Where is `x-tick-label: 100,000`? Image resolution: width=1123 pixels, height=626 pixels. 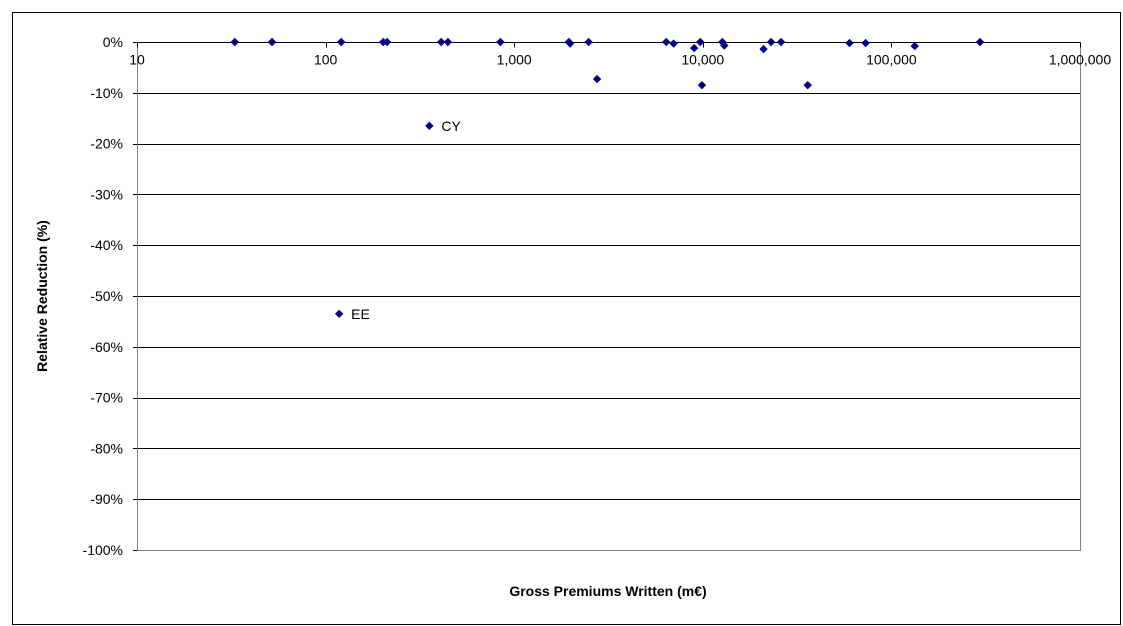 x-tick-label: 100,000 is located at coordinates (891, 60).